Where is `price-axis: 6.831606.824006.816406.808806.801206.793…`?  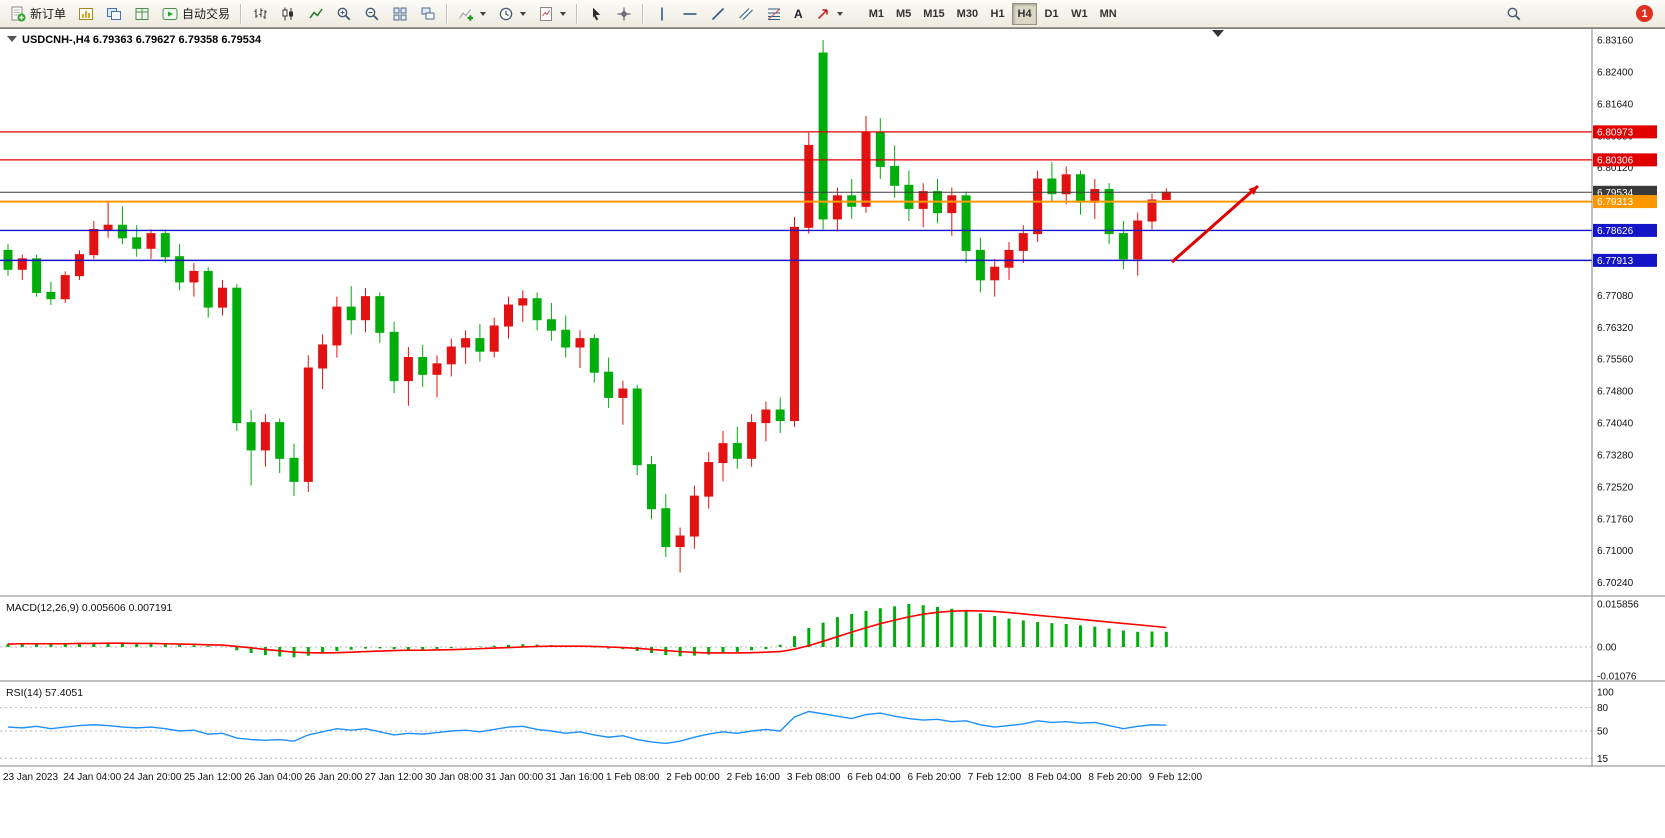
price-axis: 6.831606.824006.816406.808806.801206.793… is located at coordinates (1615, 313).